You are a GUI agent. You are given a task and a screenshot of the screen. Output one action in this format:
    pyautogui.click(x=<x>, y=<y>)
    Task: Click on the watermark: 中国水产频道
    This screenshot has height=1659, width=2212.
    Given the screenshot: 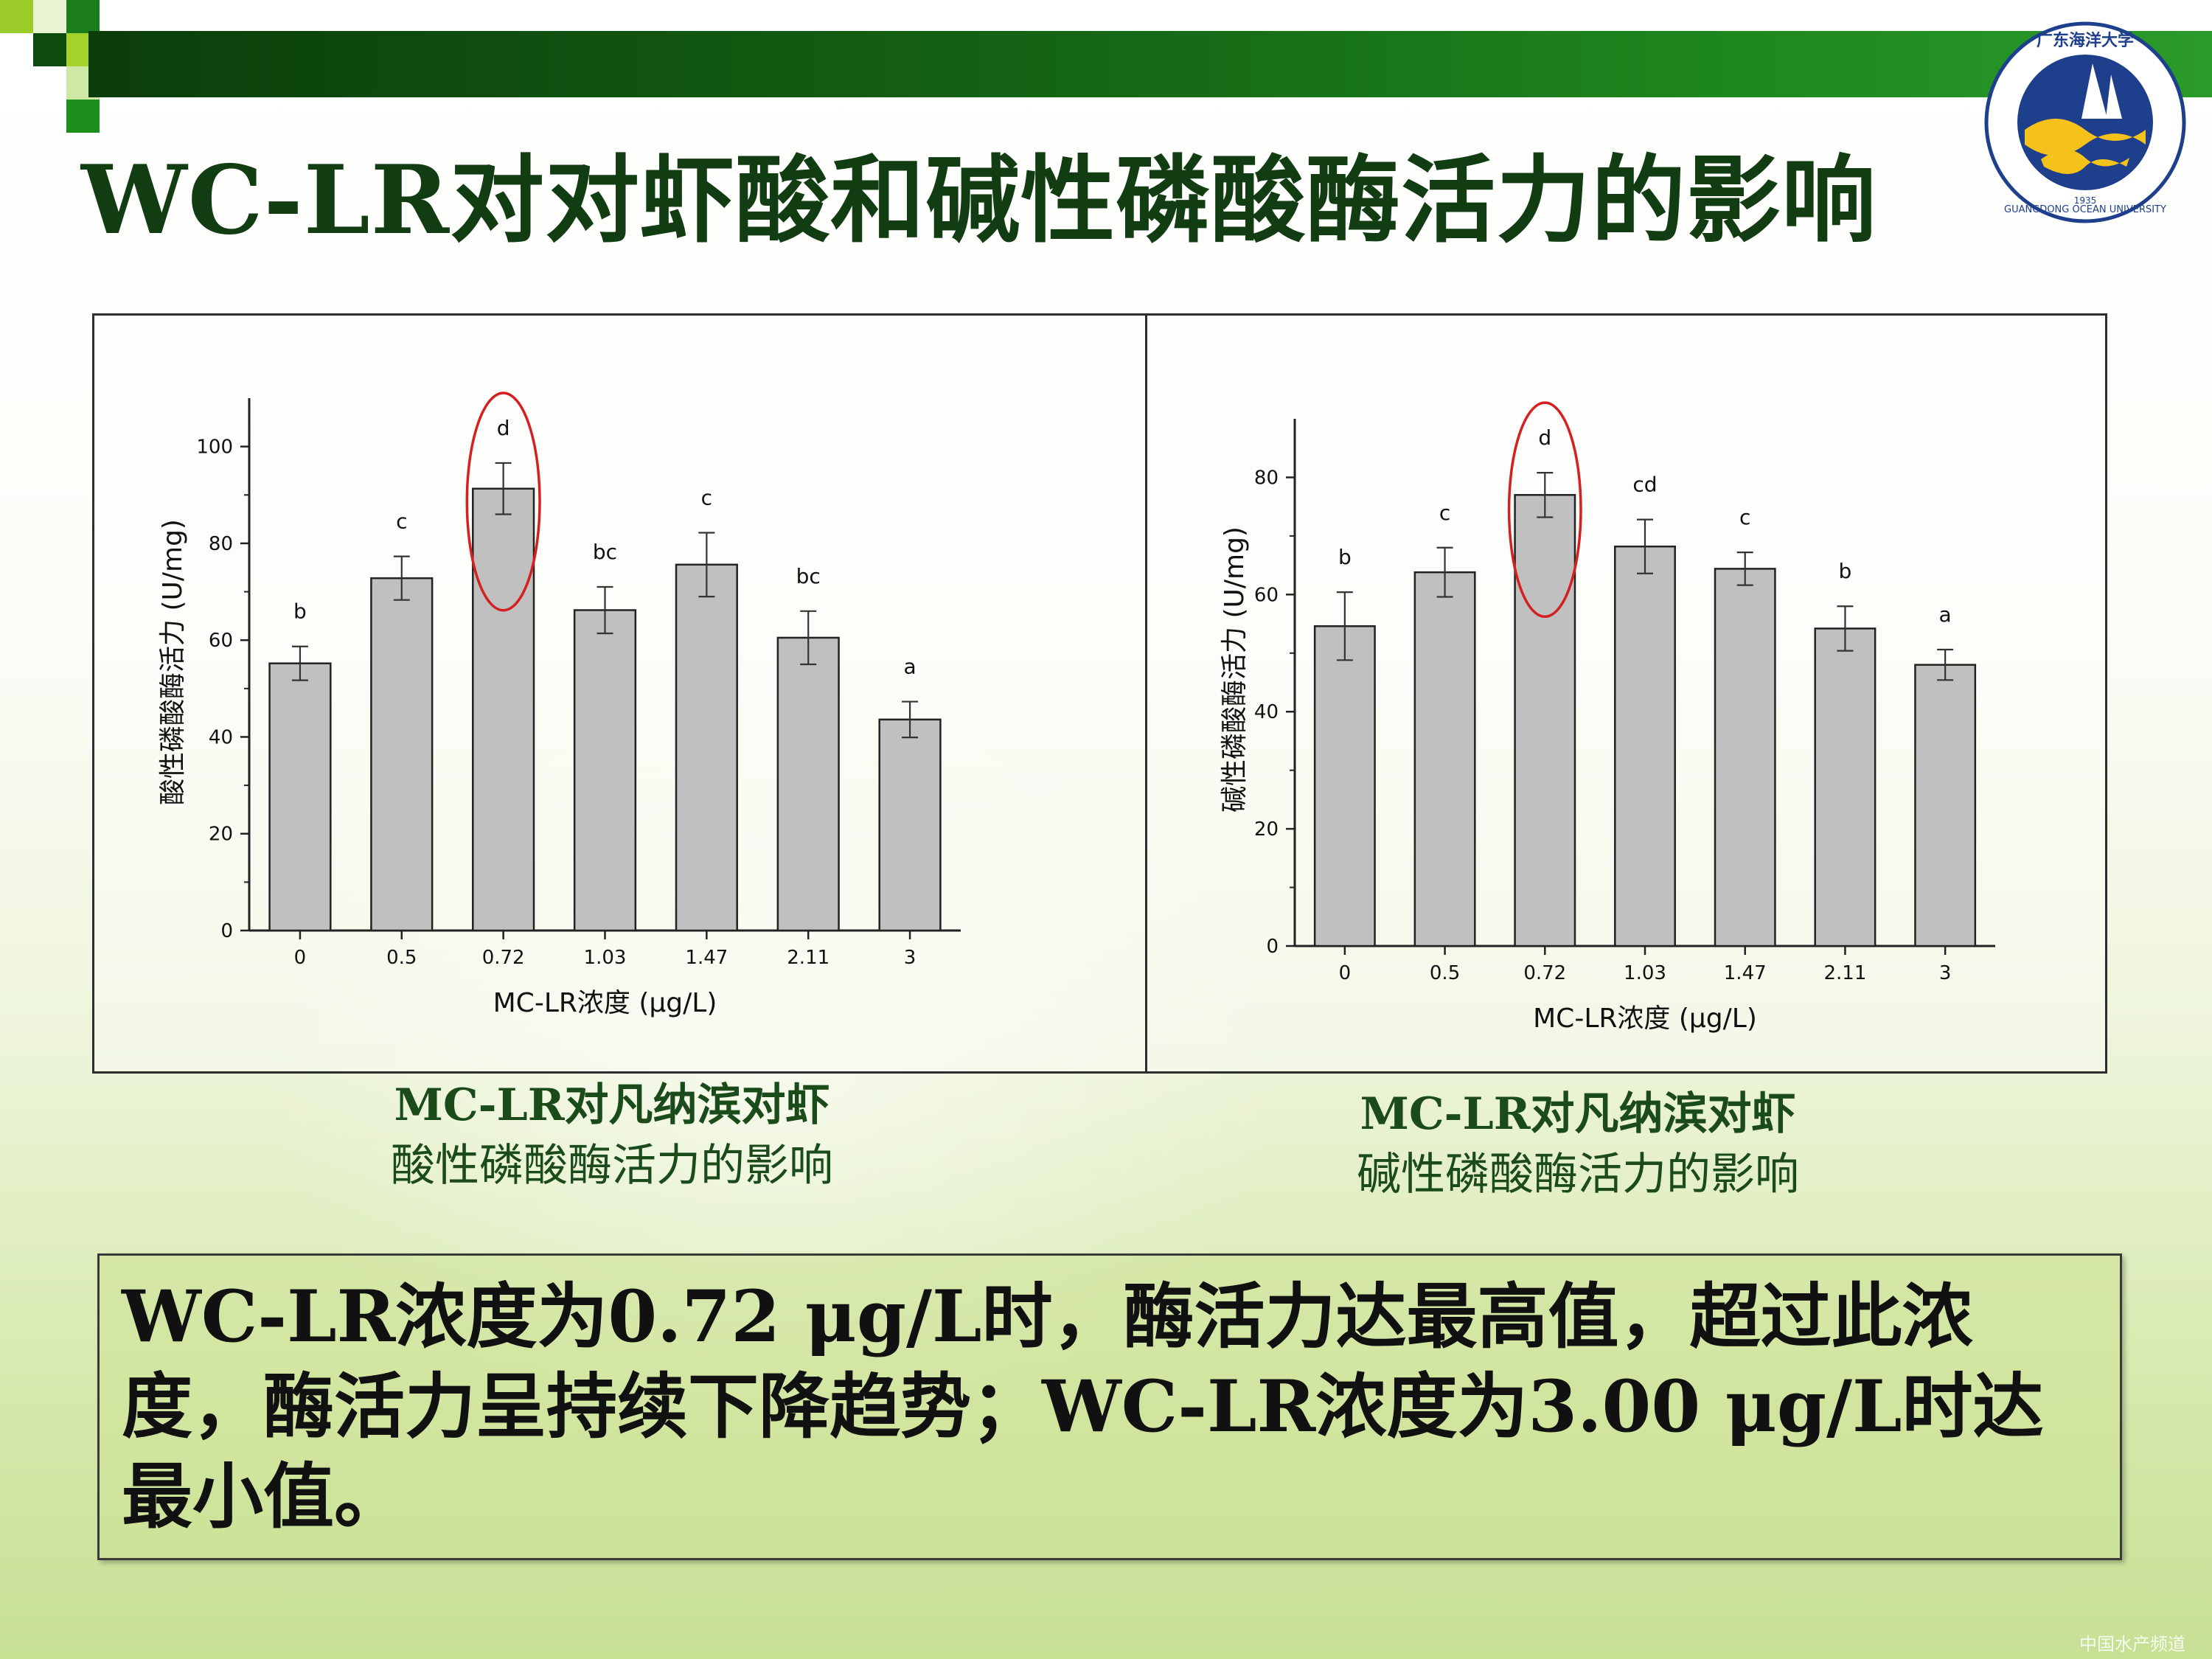 What is the action you would take?
    pyautogui.click(x=2132, y=1644)
    